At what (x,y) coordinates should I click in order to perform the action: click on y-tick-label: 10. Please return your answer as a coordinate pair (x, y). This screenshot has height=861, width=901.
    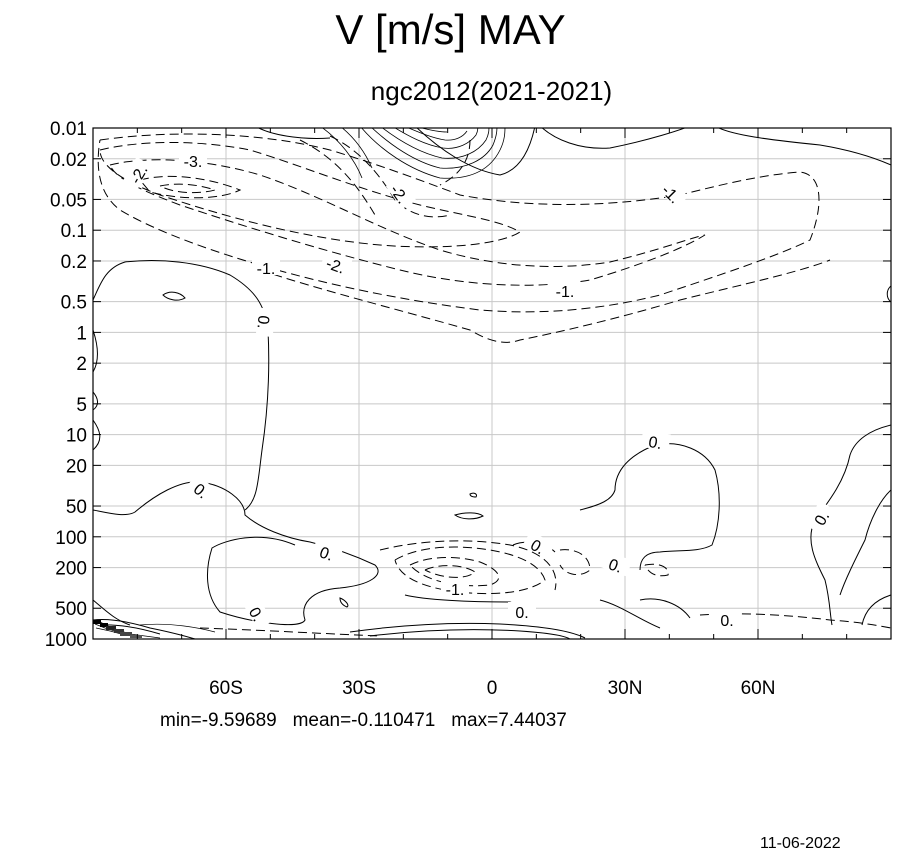
    Looking at the image, I should click on (76, 436).